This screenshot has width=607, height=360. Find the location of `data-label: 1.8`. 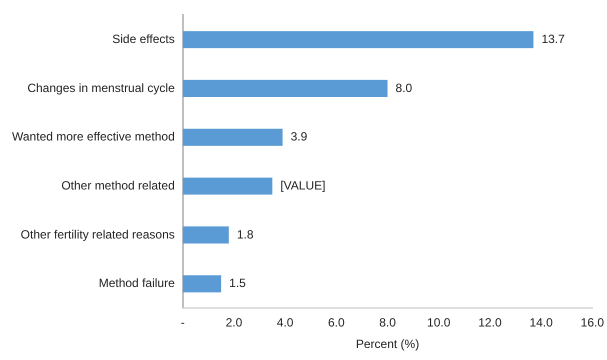

data-label: 1.8 is located at coordinates (245, 234).